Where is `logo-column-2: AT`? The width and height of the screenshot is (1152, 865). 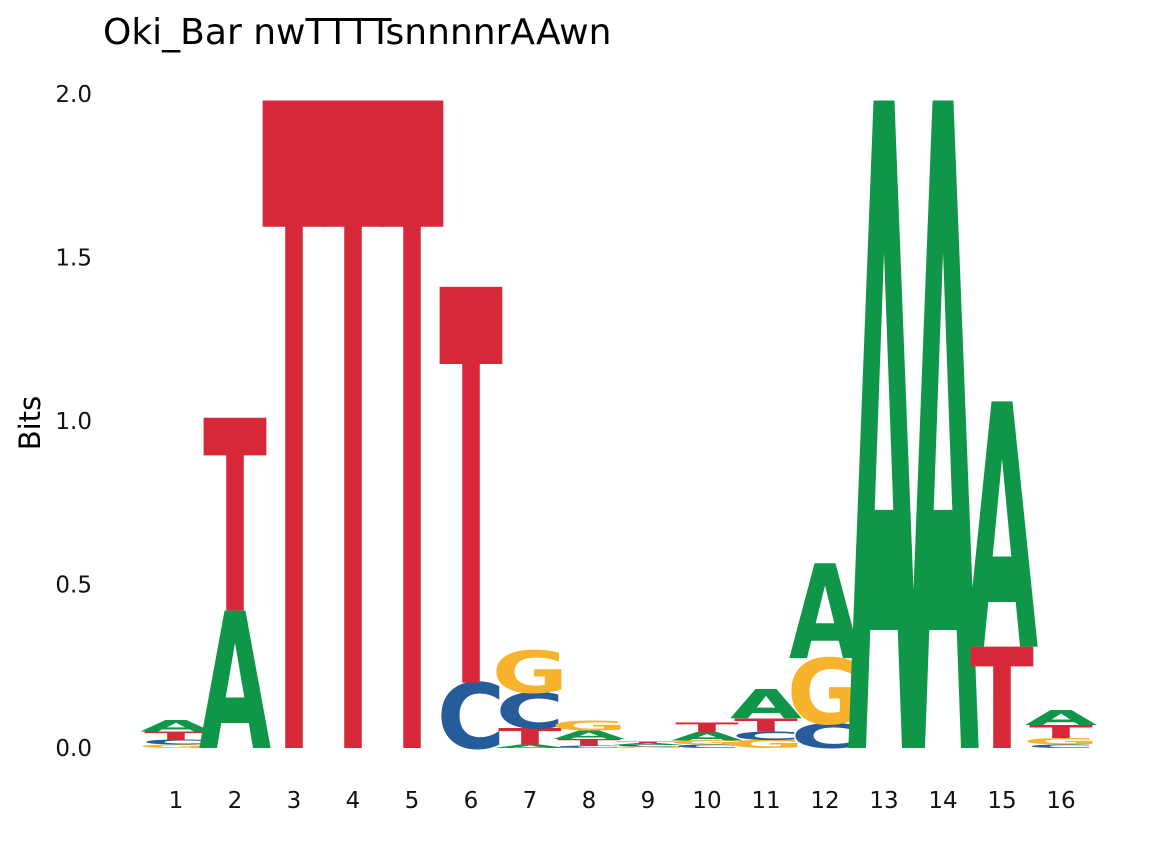
logo-column-2: AT is located at coordinates (235, 579).